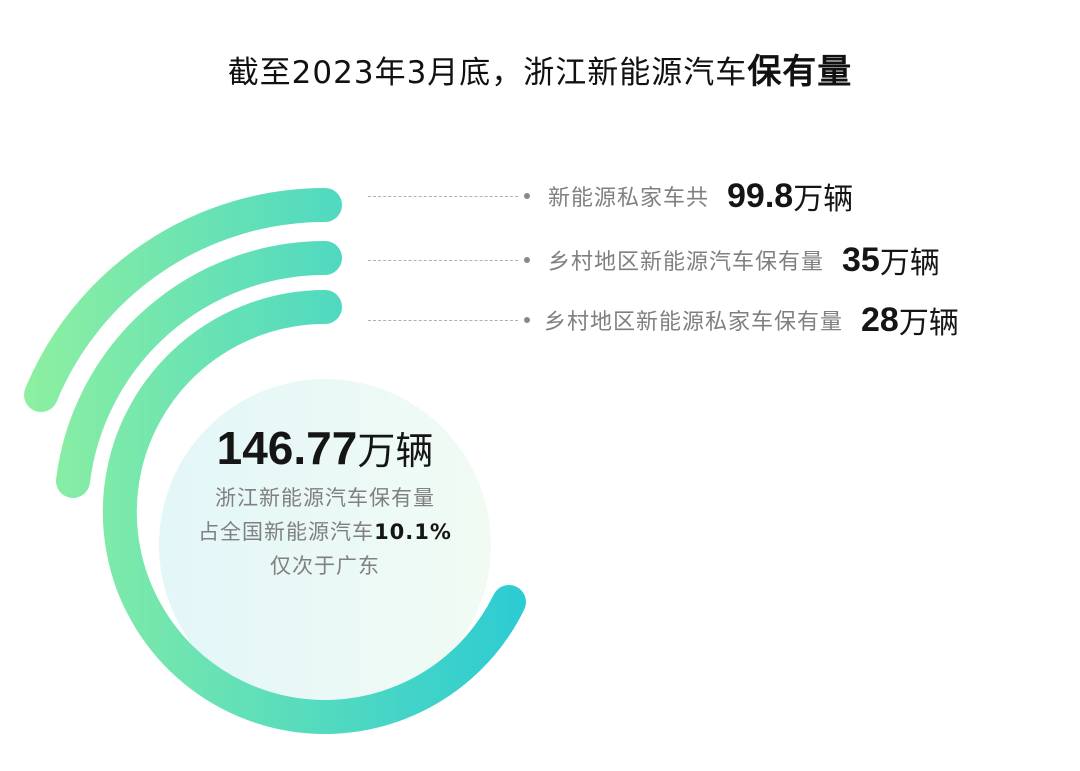  I want to click on stat-row: 新能源私家车共 99.8 万辆, so click(611, 196).